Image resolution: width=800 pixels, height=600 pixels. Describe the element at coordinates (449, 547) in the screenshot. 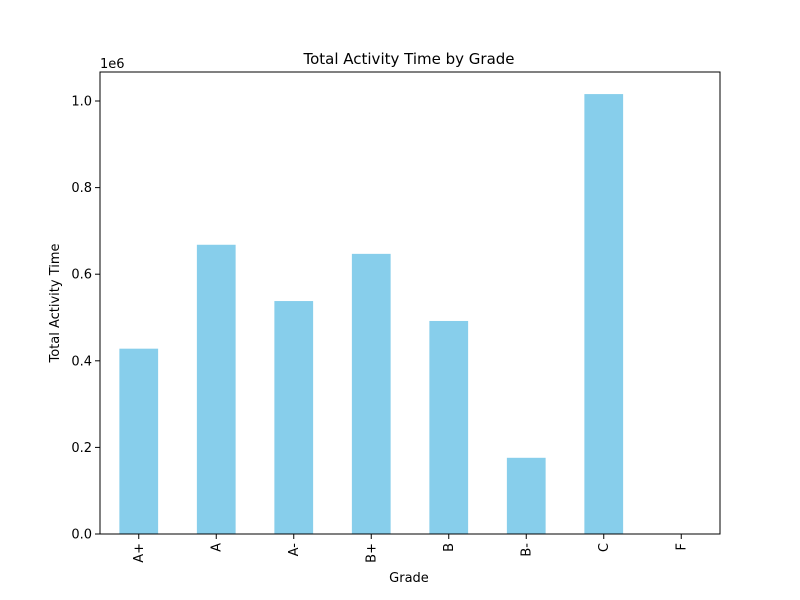

I see `x-tick-label: B` at that location.